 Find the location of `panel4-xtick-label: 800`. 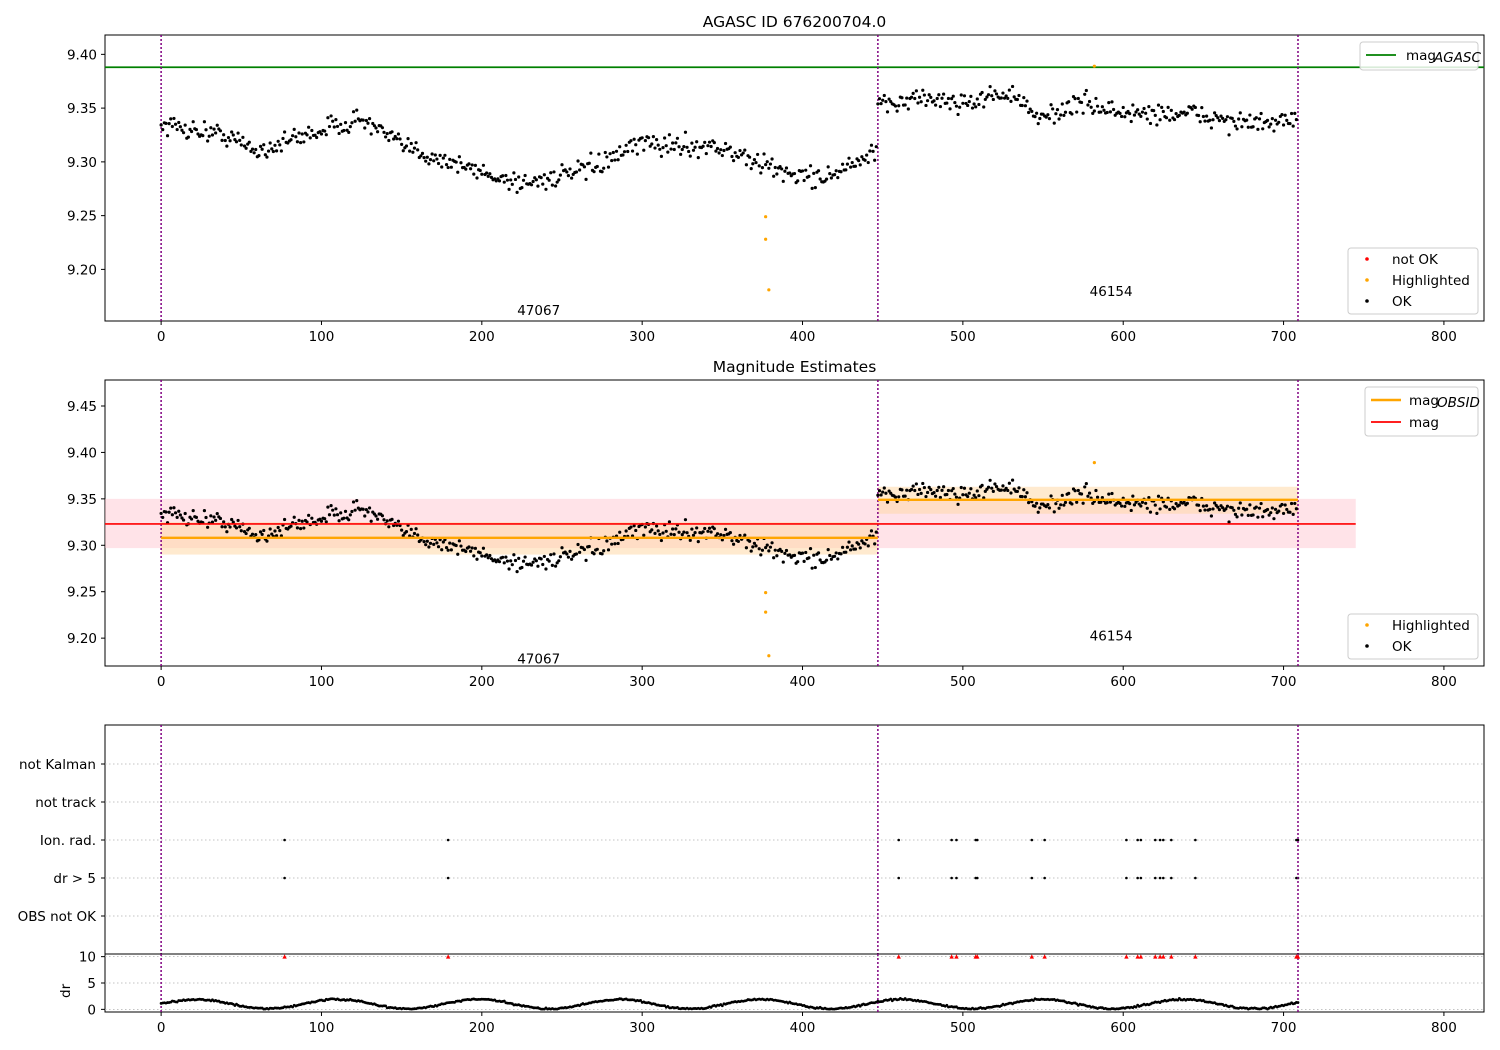

panel4-xtick-label: 800 is located at coordinates (1444, 1028).